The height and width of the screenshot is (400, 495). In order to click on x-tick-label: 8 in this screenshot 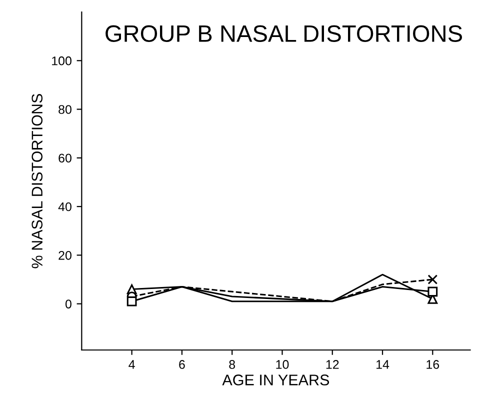, I will do `click(232, 364)`.